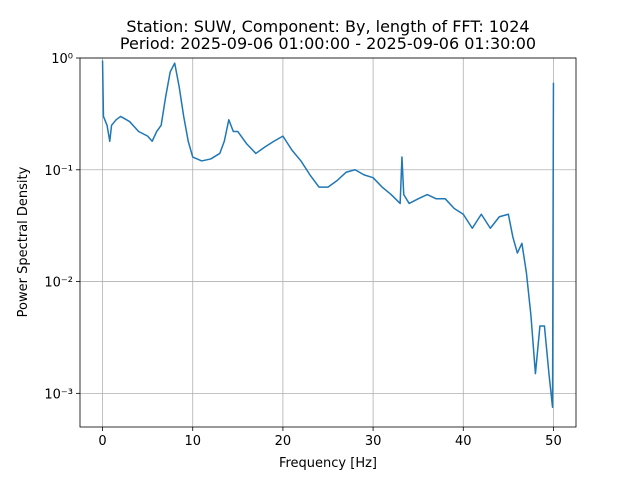 The image size is (640, 484). What do you see at coordinates (463, 441) in the screenshot?
I see `x-tick-label: 40` at bounding box center [463, 441].